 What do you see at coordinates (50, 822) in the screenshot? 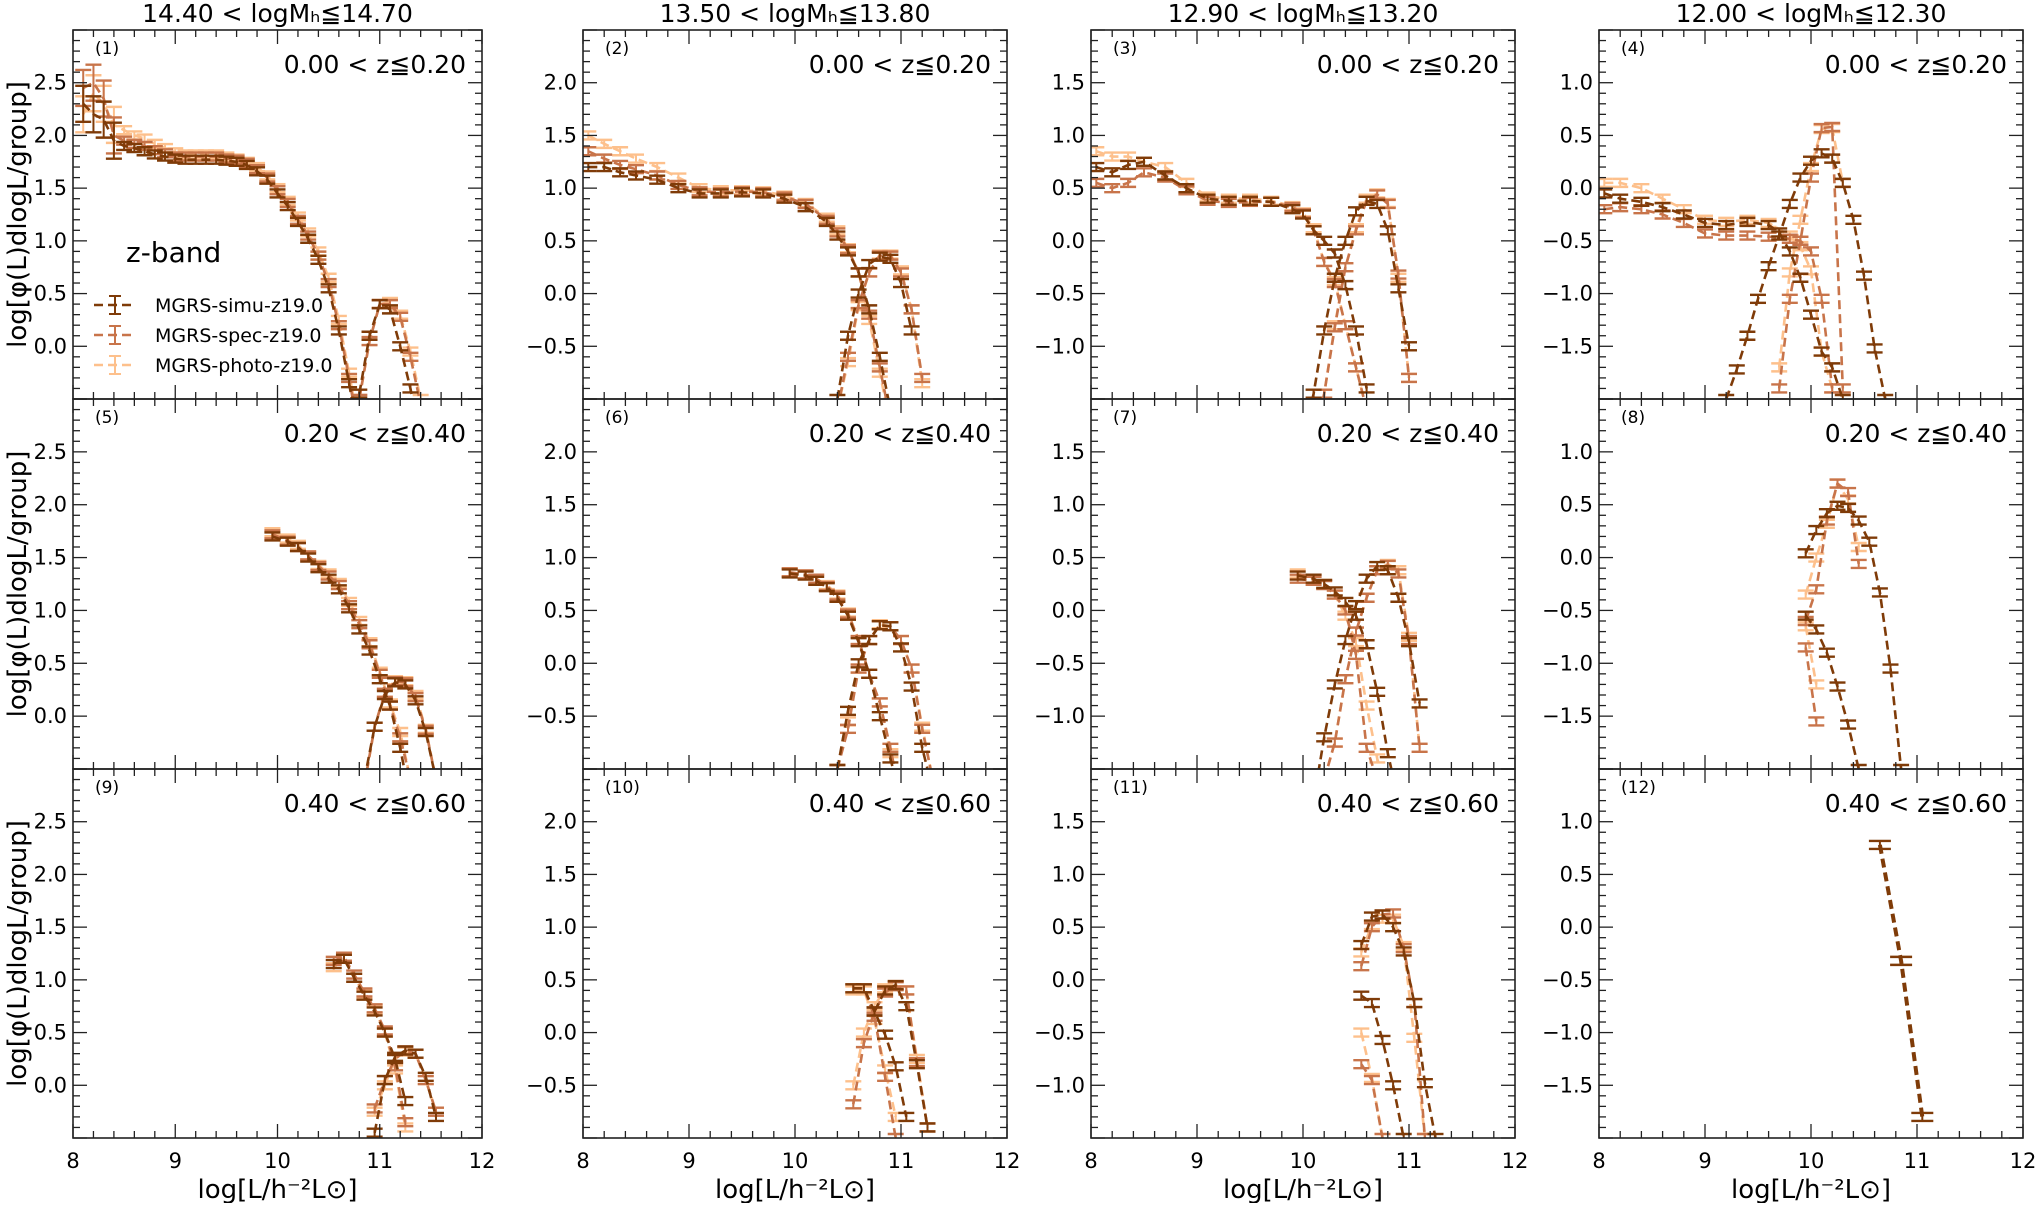
I see `y-tick-label: 2.5` at bounding box center [50, 822].